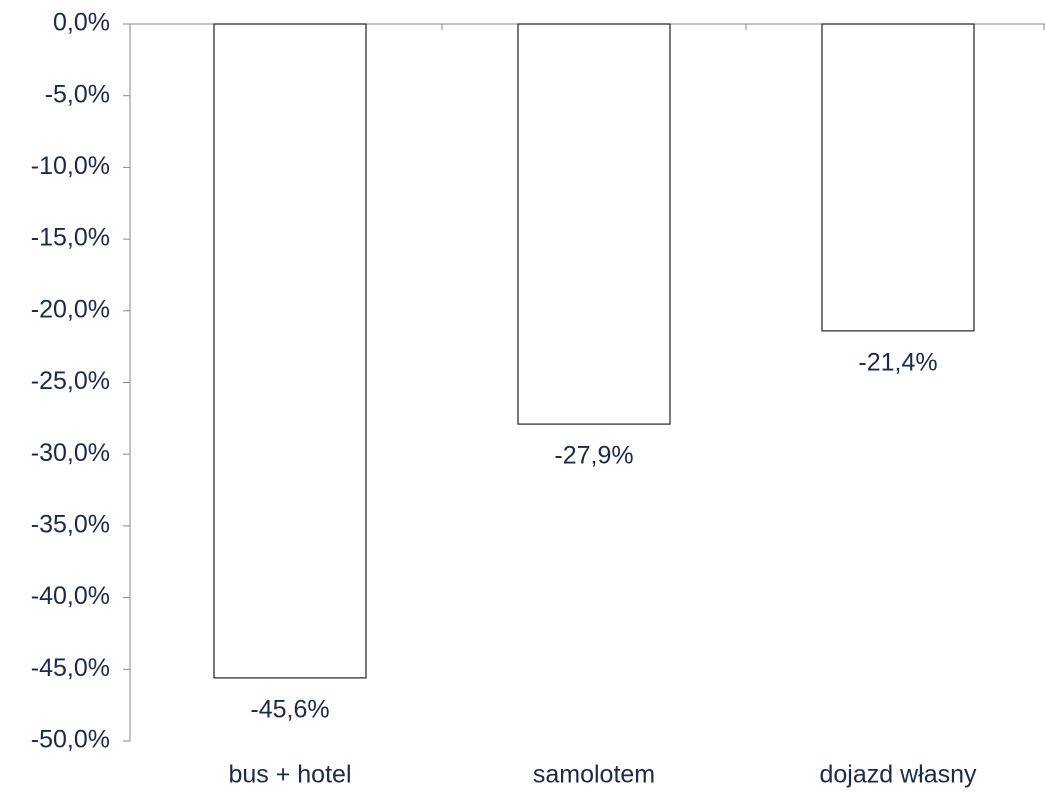 This screenshot has width=1045, height=792. Describe the element at coordinates (70, 668) in the screenshot. I see `y-tick-label: -45,0%` at that location.